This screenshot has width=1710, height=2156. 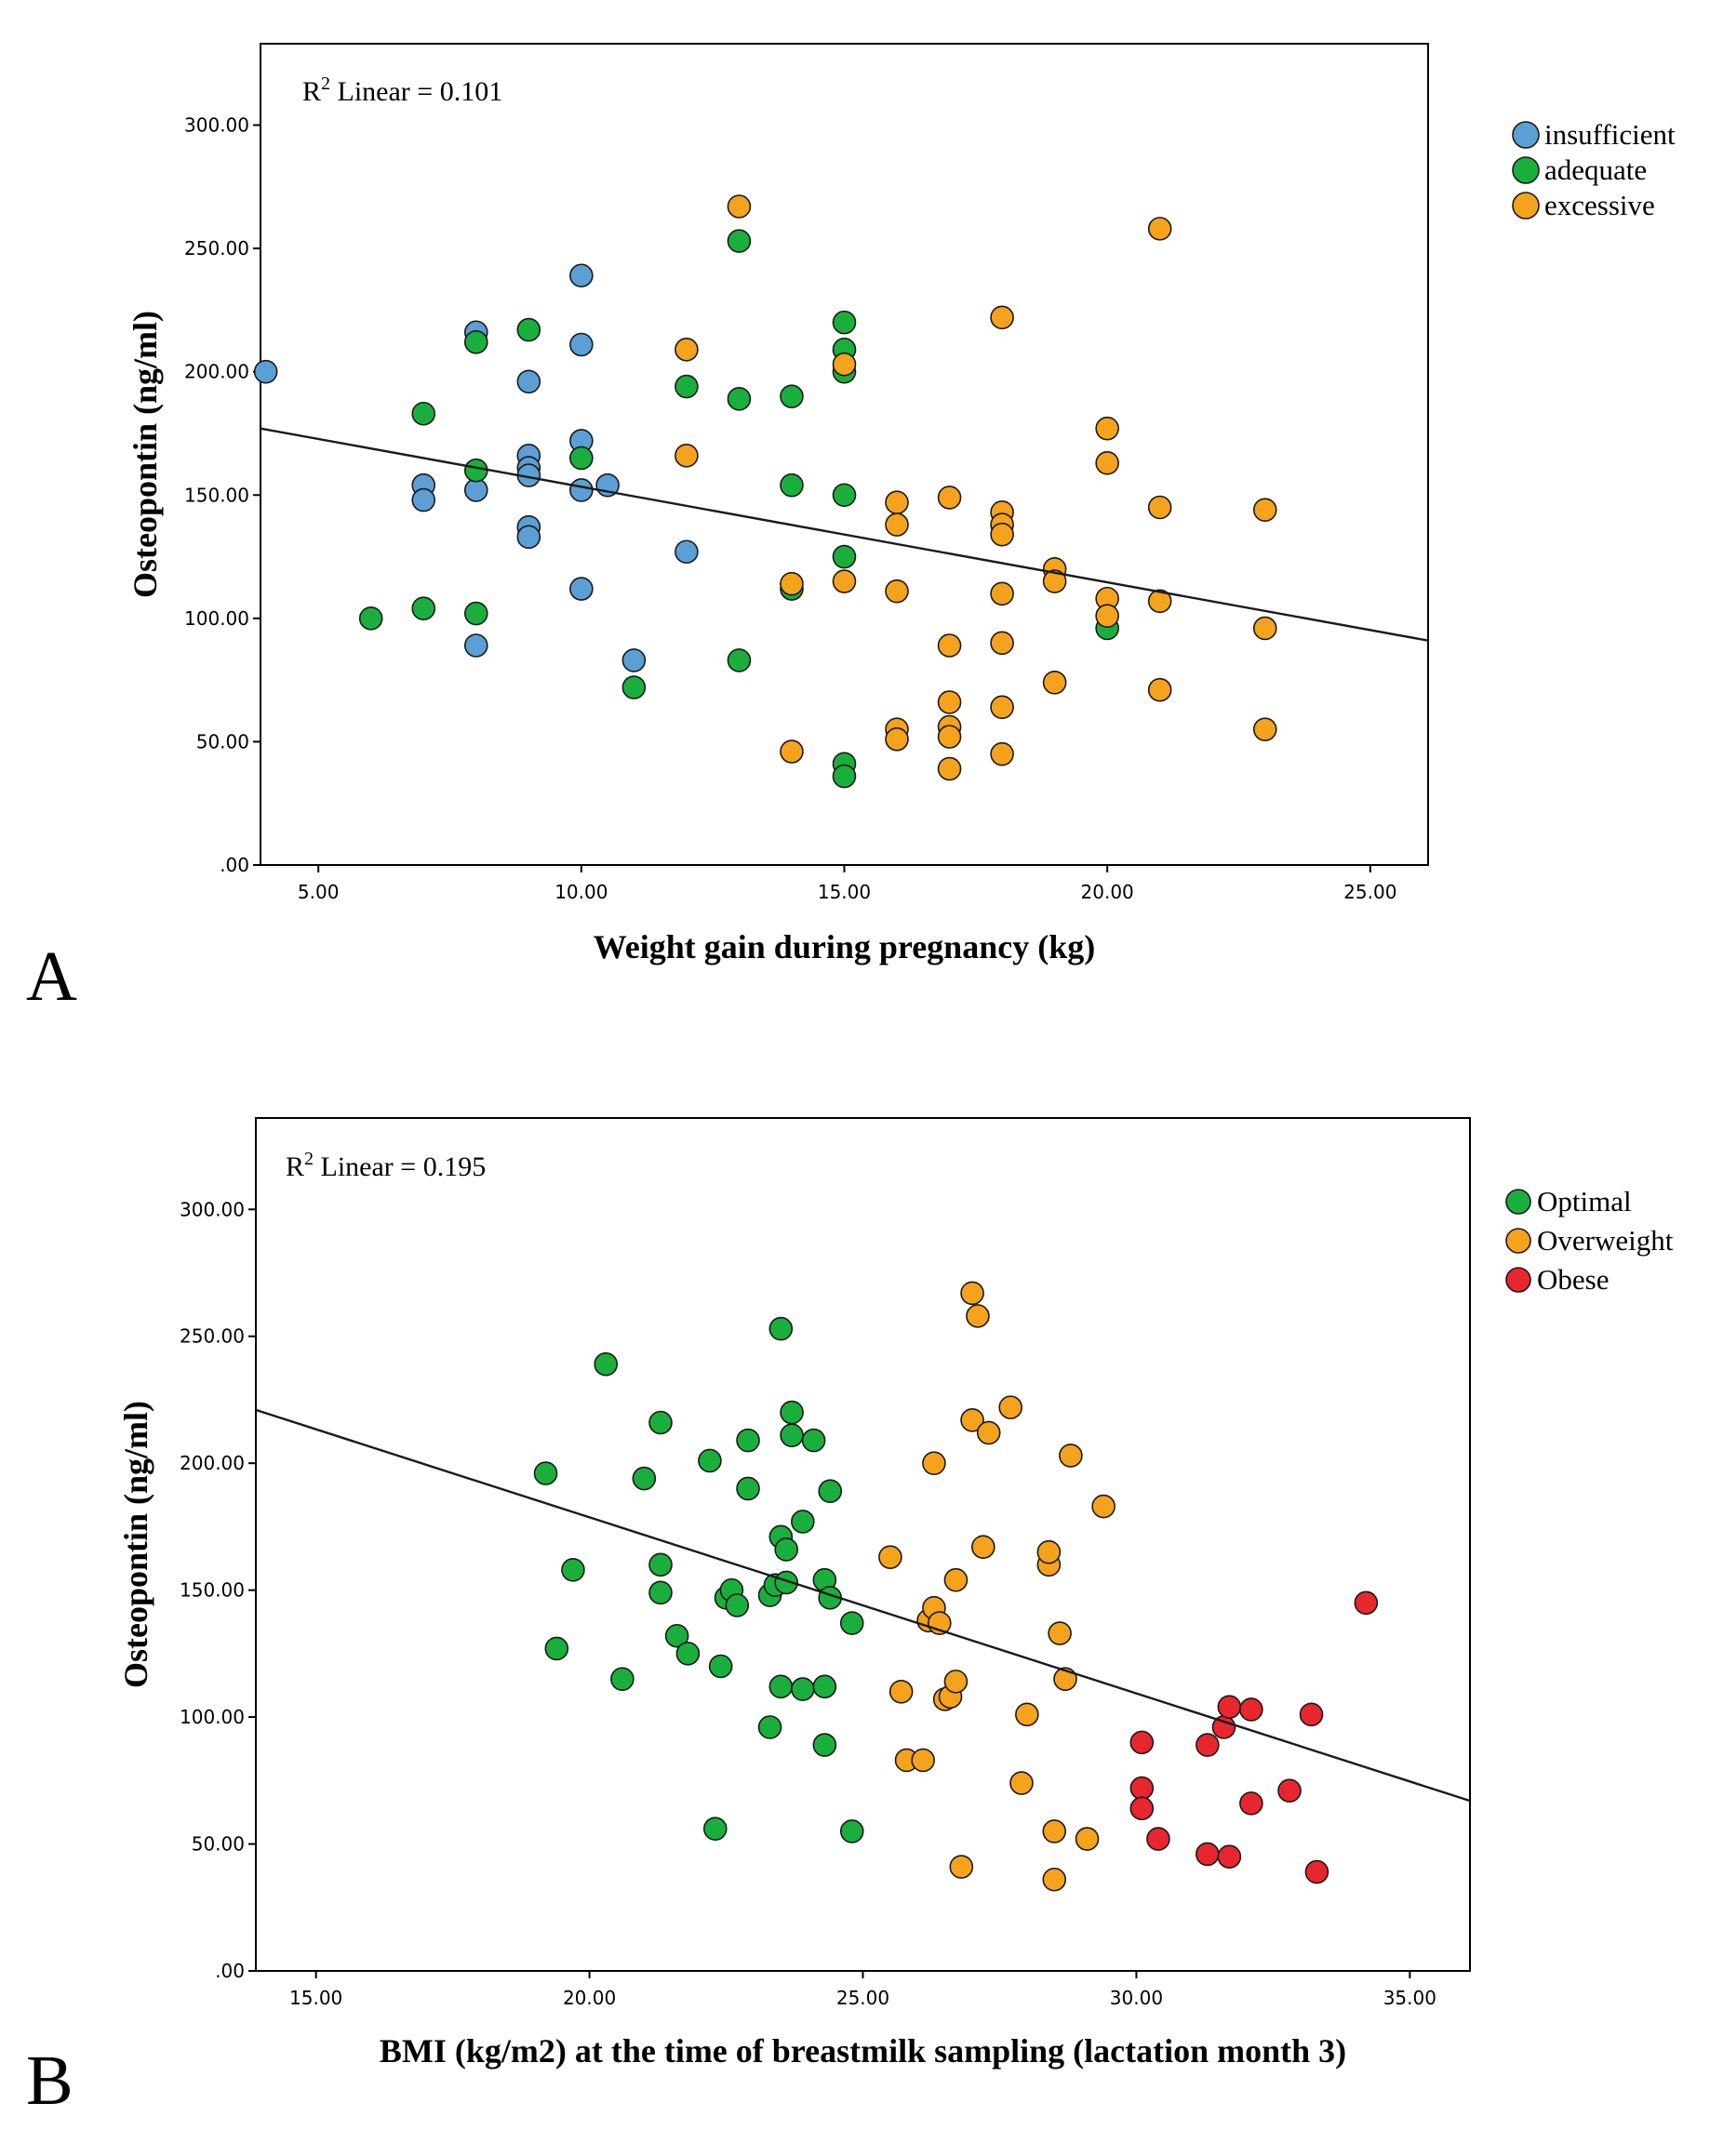 I want to click on legend-marker-excessive, so click(x=1526, y=206).